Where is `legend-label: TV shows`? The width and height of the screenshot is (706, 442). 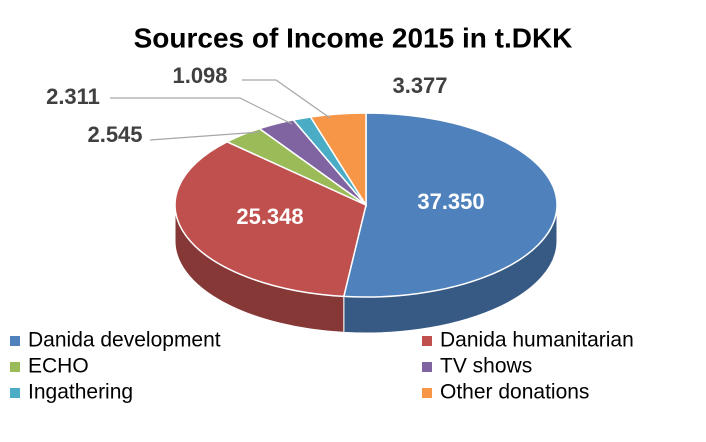 legend-label: TV shows is located at coordinates (486, 366).